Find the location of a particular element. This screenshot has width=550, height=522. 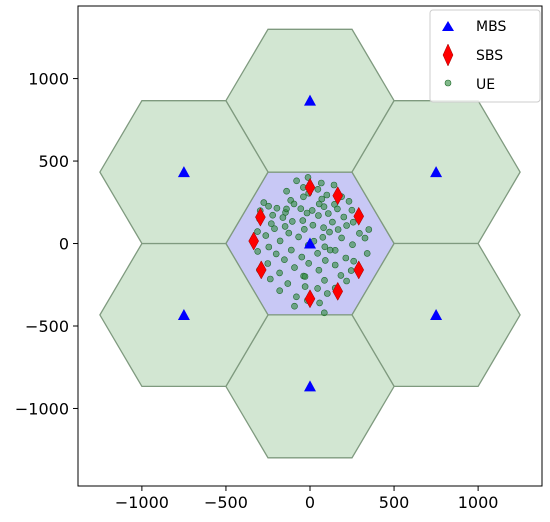

x-tick-label: 0 is located at coordinates (310, 502).